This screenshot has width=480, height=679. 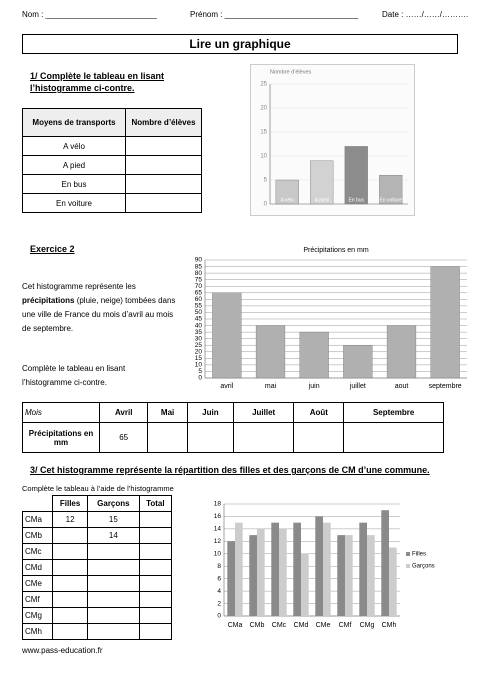 I want to click on x-tick-label: A vélo, so click(x=287, y=200).